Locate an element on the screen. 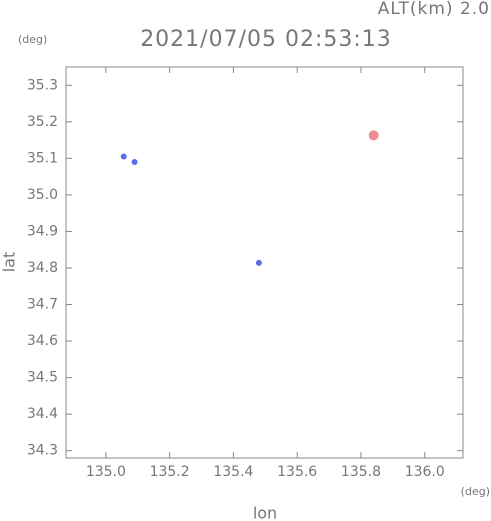 This screenshot has width=491, height=521. x-label: lon is located at coordinates (265, 512).